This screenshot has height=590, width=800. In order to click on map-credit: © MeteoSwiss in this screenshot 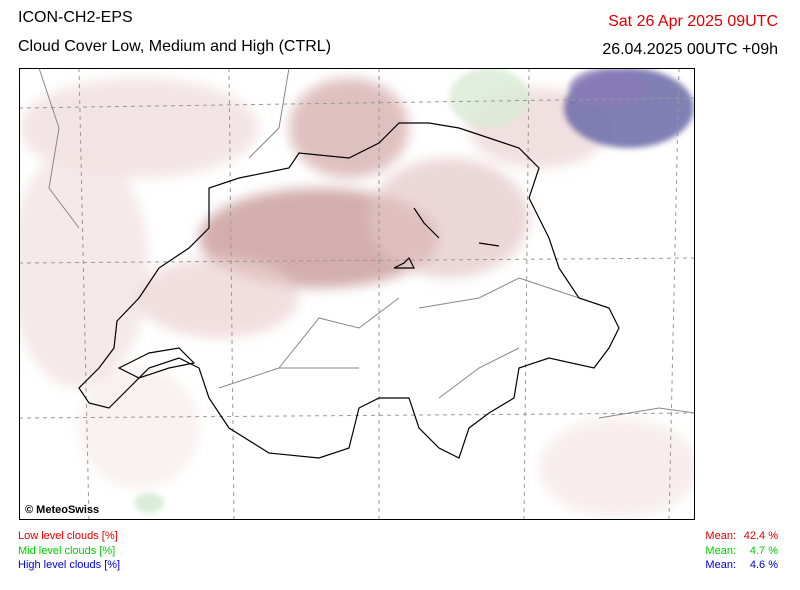, I will do `click(62, 510)`.